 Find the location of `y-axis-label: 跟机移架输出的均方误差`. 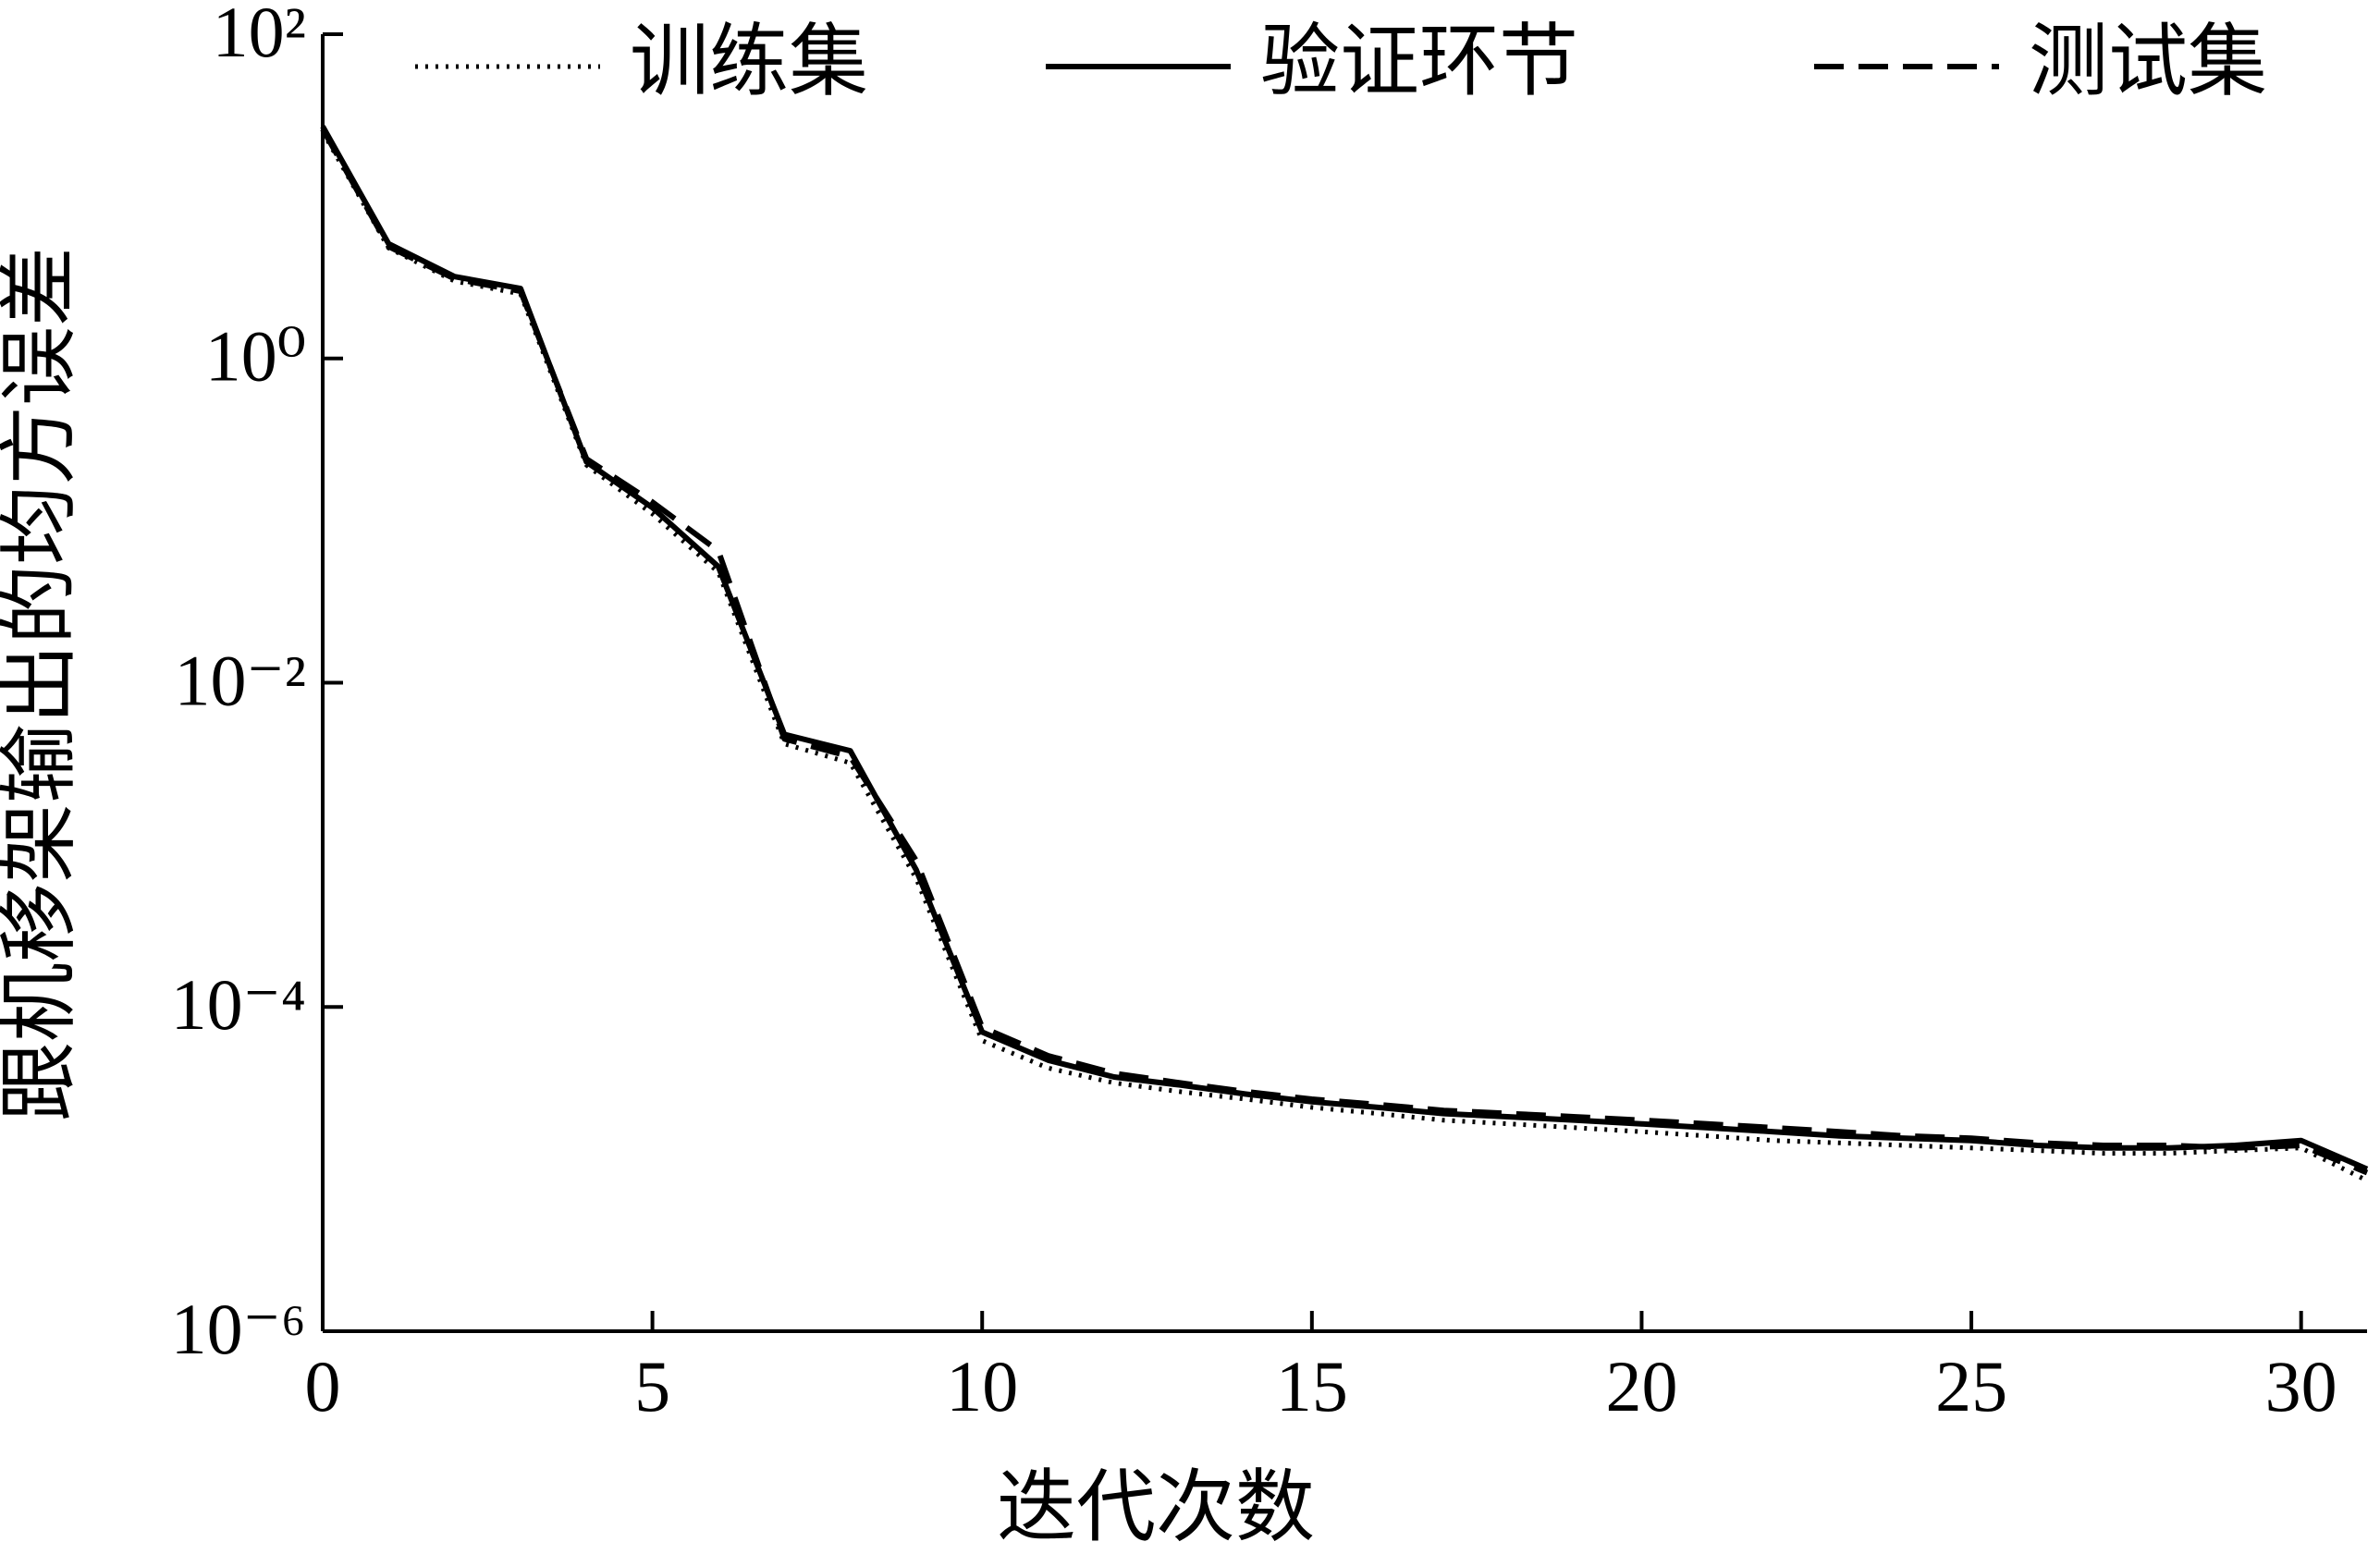

y-axis-label: 跟机移架输出的均方误差 is located at coordinates (42, 684).